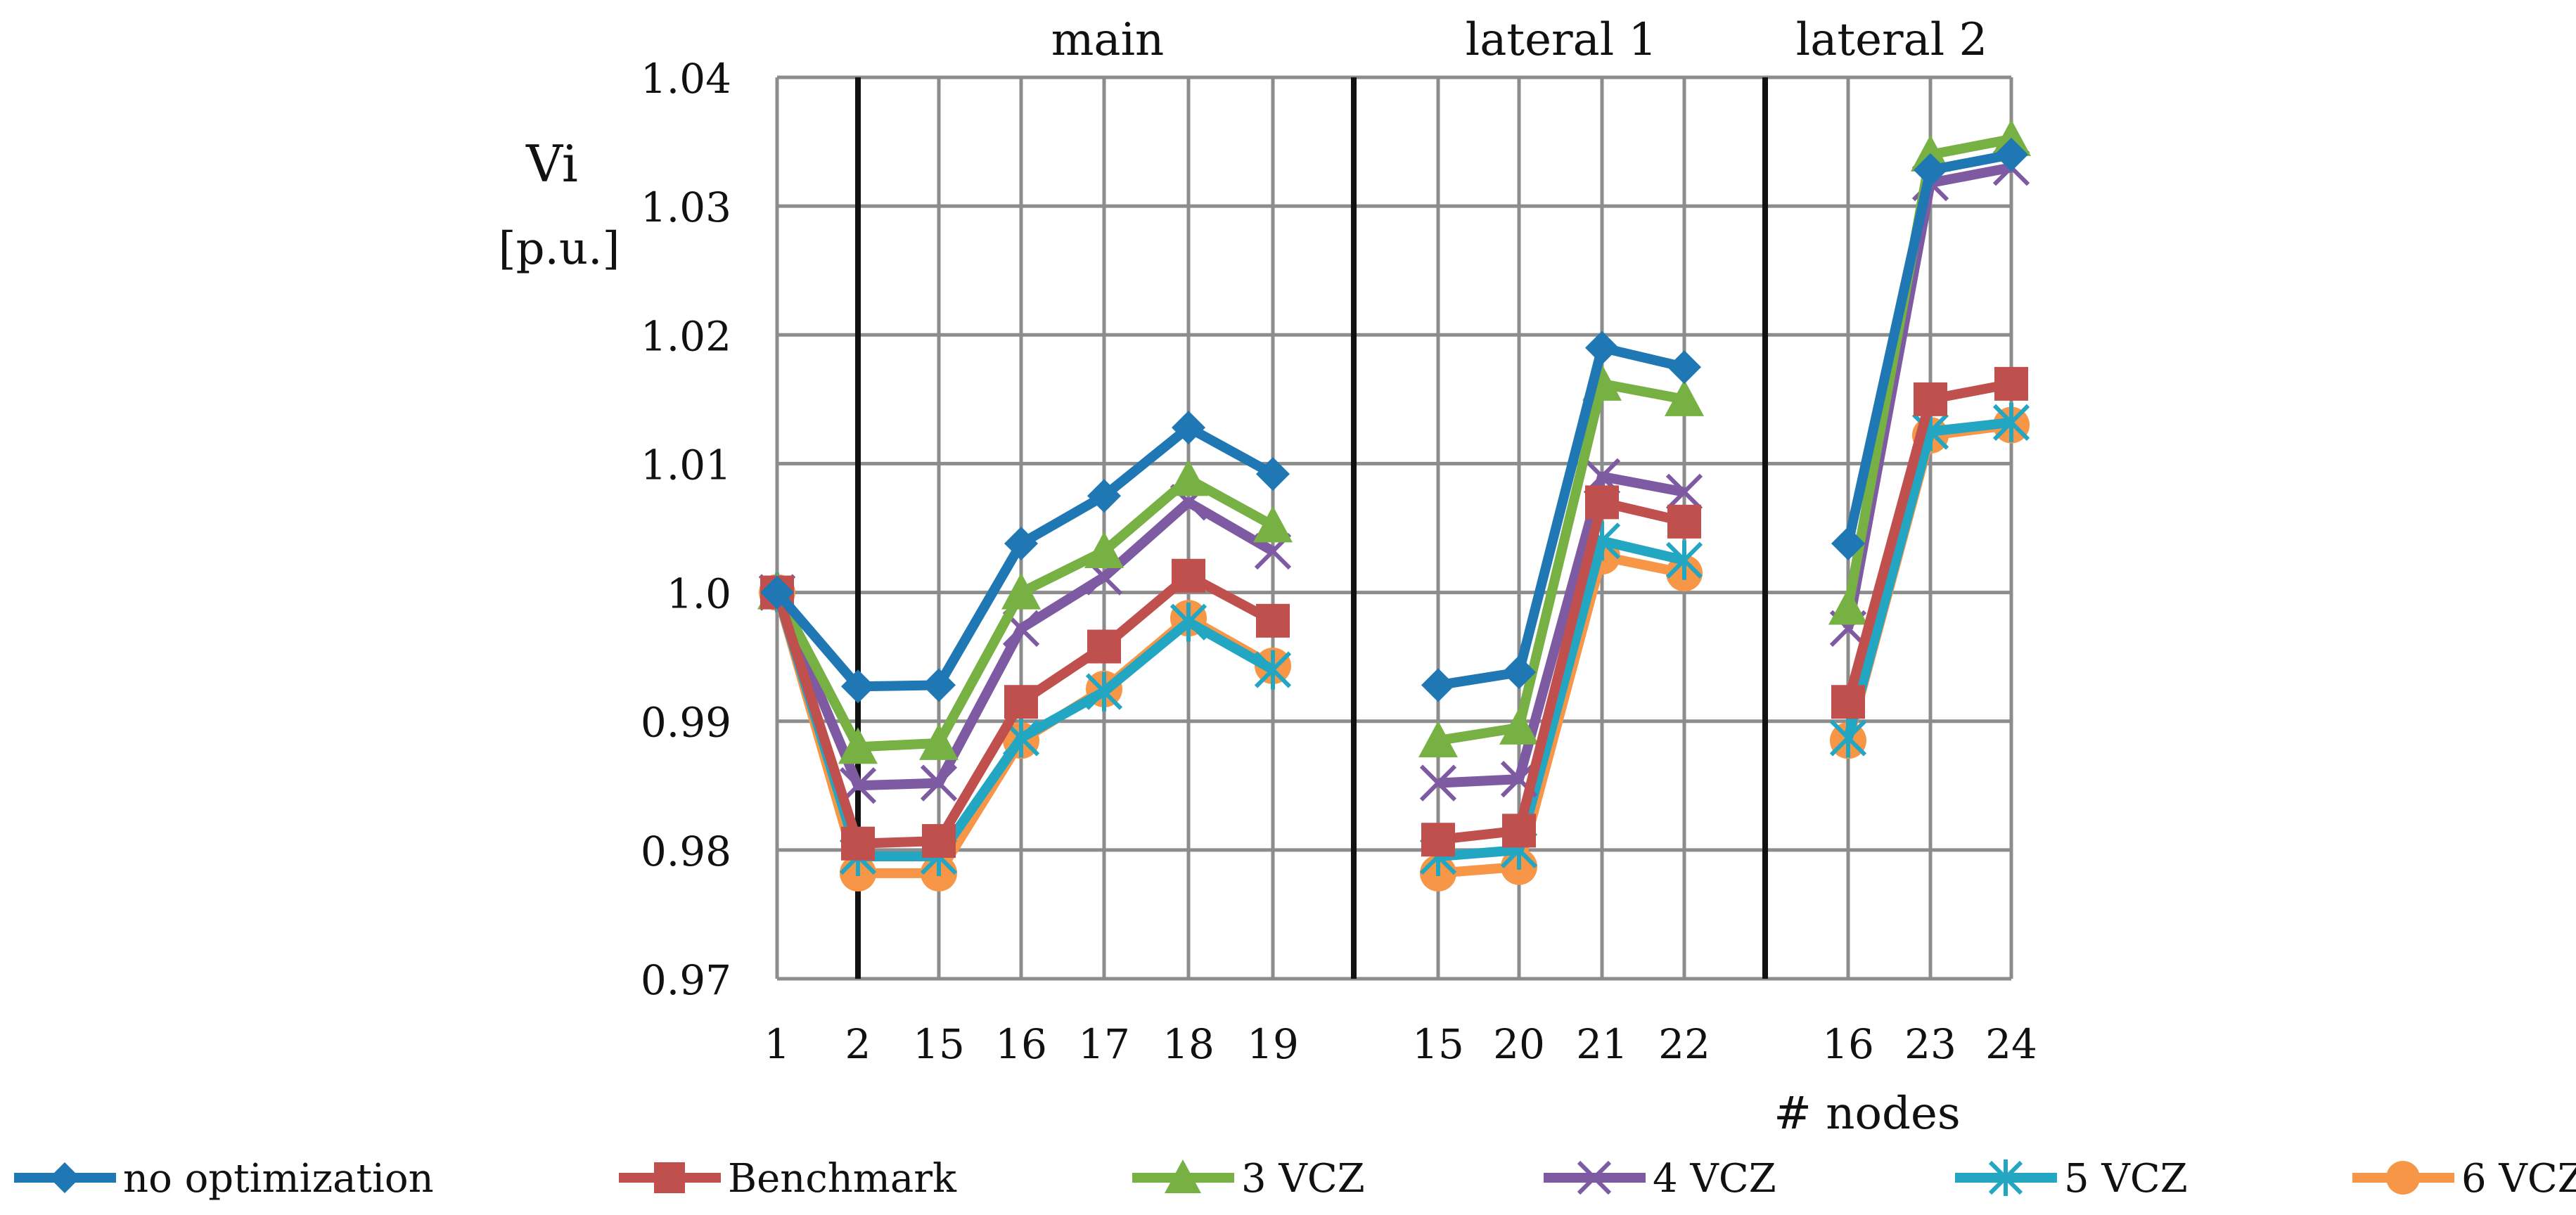  What do you see at coordinates (858, 1044) in the screenshot?
I see `x-tick-label: 2` at bounding box center [858, 1044].